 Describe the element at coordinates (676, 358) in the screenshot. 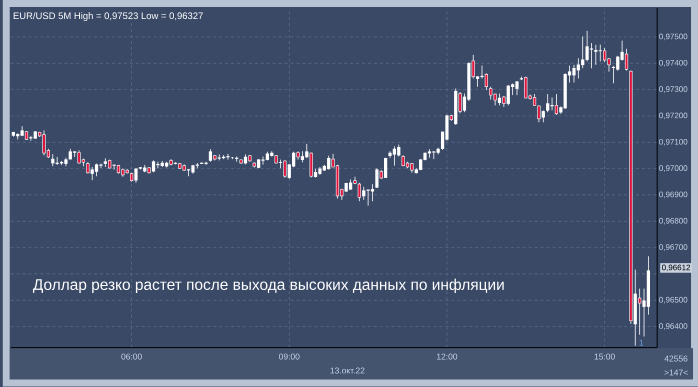

I see `text: 42556` at that location.